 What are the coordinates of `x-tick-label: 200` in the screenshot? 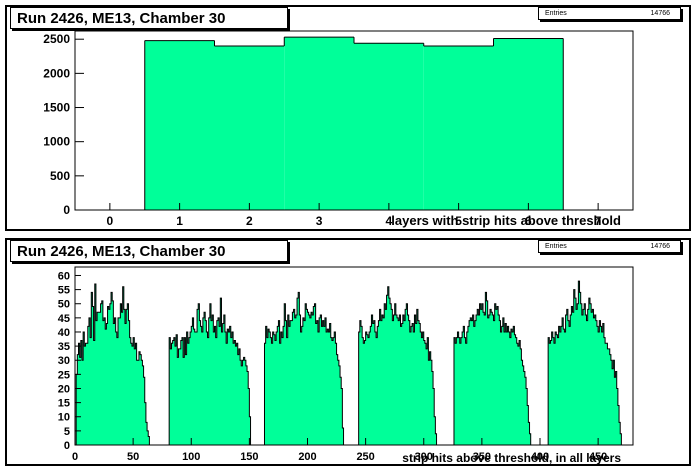 It's located at (307, 457).